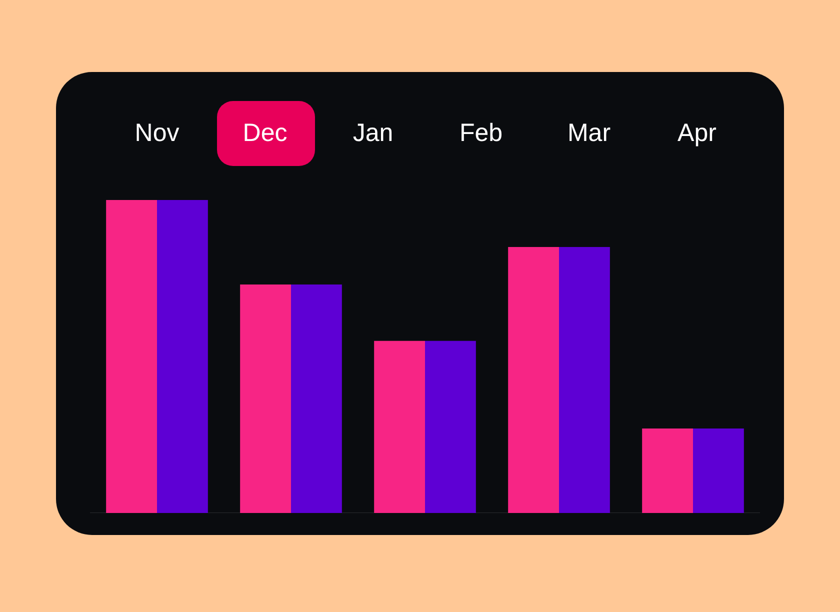 The width and height of the screenshot is (840, 612). What do you see at coordinates (697, 133) in the screenshot?
I see `text: Apr` at bounding box center [697, 133].